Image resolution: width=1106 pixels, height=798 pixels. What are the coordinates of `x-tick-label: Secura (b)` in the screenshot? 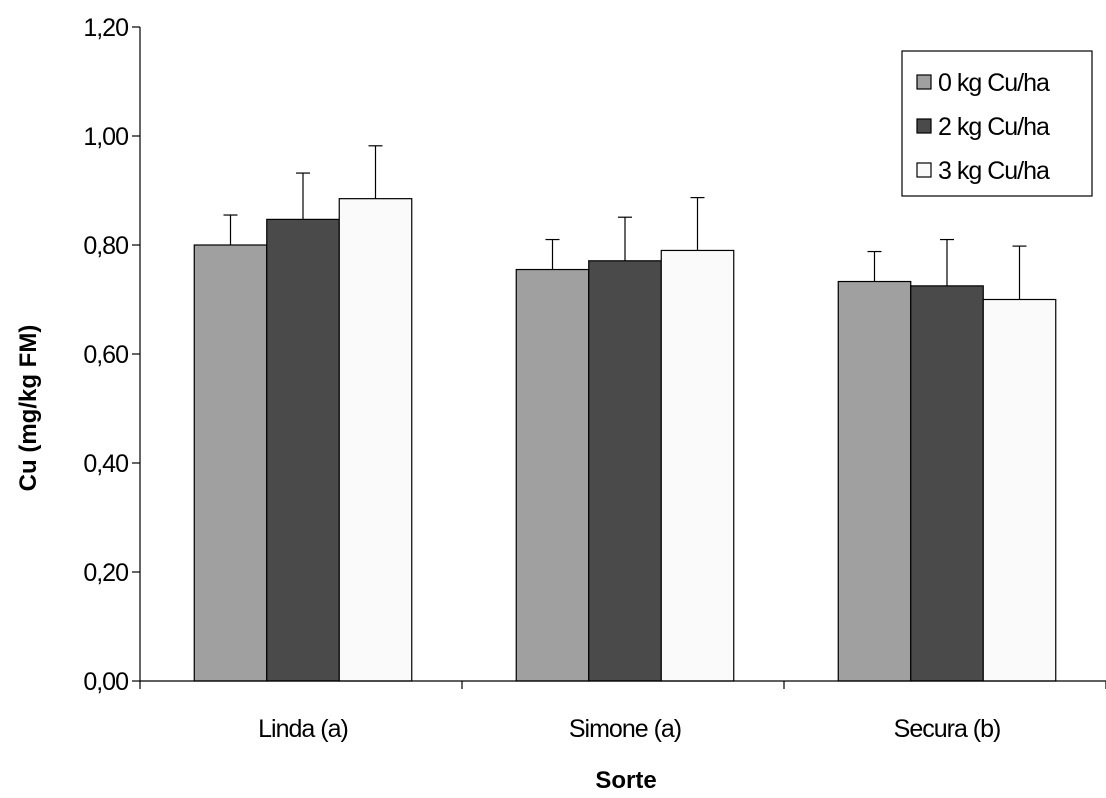 It's located at (947, 729).